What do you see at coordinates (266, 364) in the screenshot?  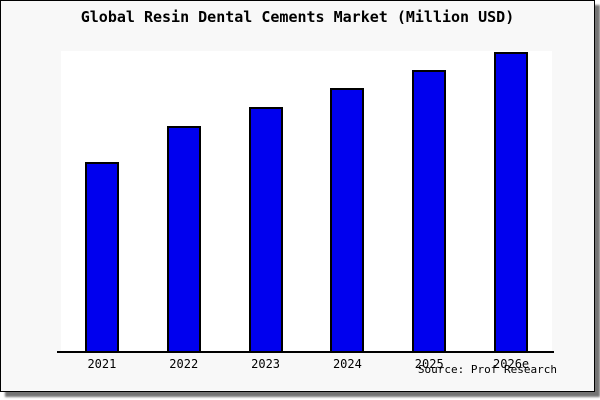 I see `x-tick-label: 2023` at bounding box center [266, 364].